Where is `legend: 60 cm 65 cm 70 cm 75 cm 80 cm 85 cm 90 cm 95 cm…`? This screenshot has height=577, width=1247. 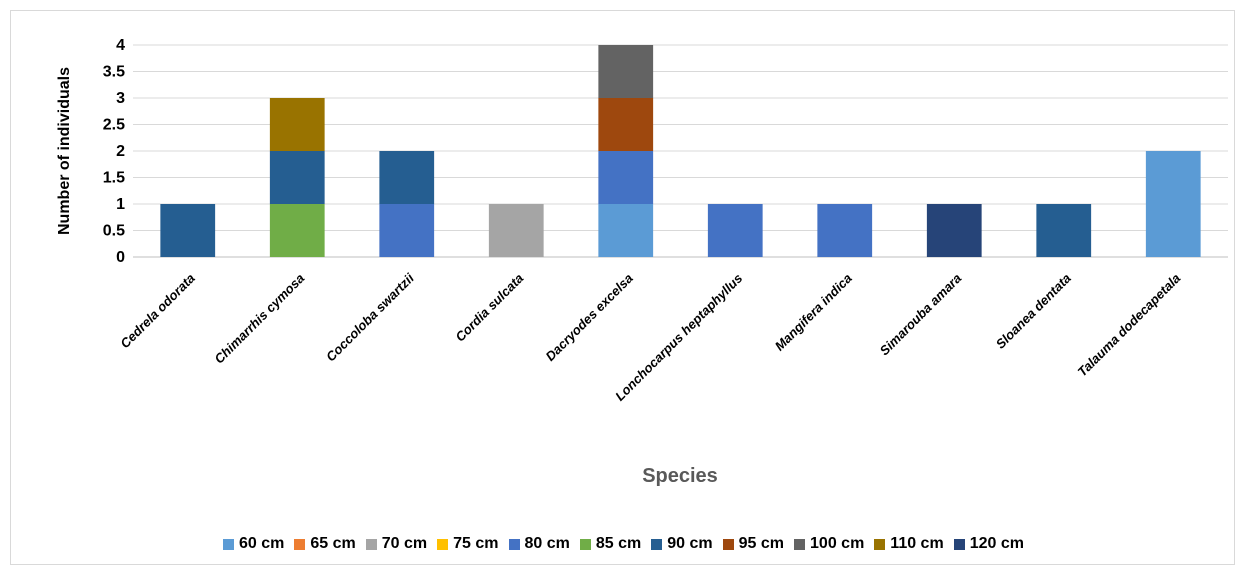
legend: 60 cm 65 cm 70 cm 75 cm 80 cm 85 cm 90 cm 95 cm… is located at coordinates (623, 545).